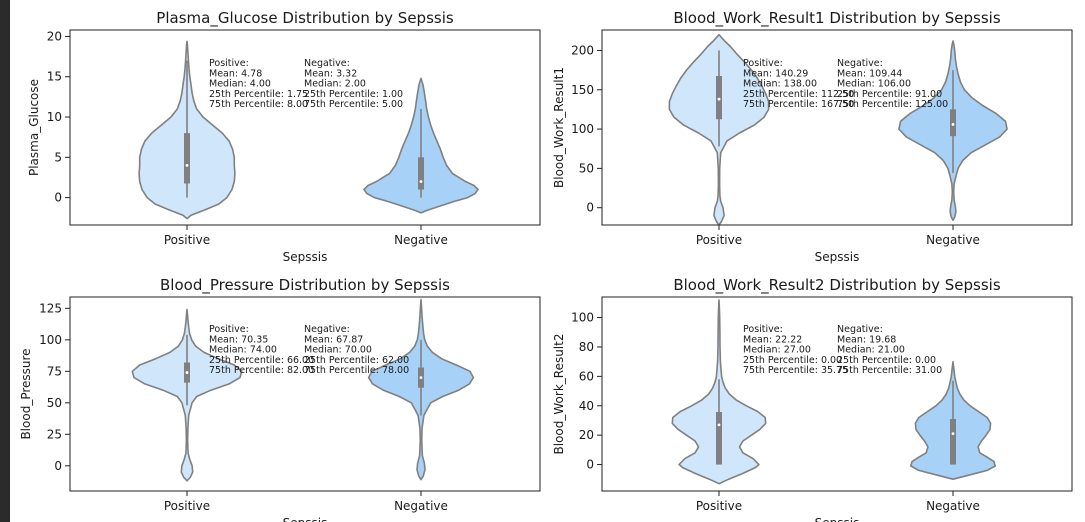 This screenshot has height=522, width=1085. I want to click on y-tick-label: 125, so click(50, 308).